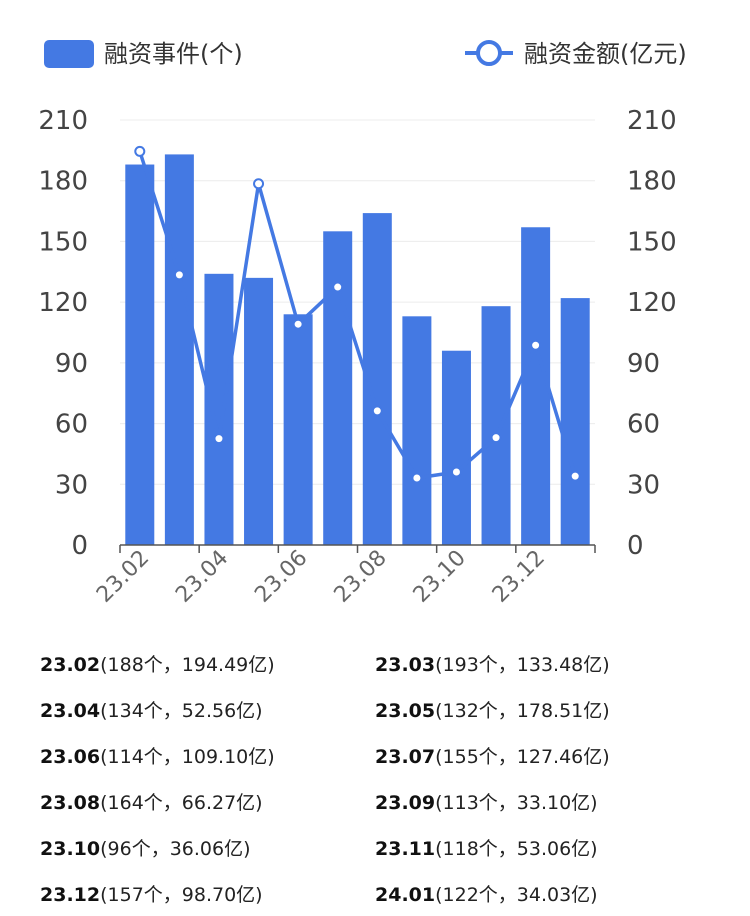  I want to click on summary-detail: (155个，127.46亿), so click(522, 757).